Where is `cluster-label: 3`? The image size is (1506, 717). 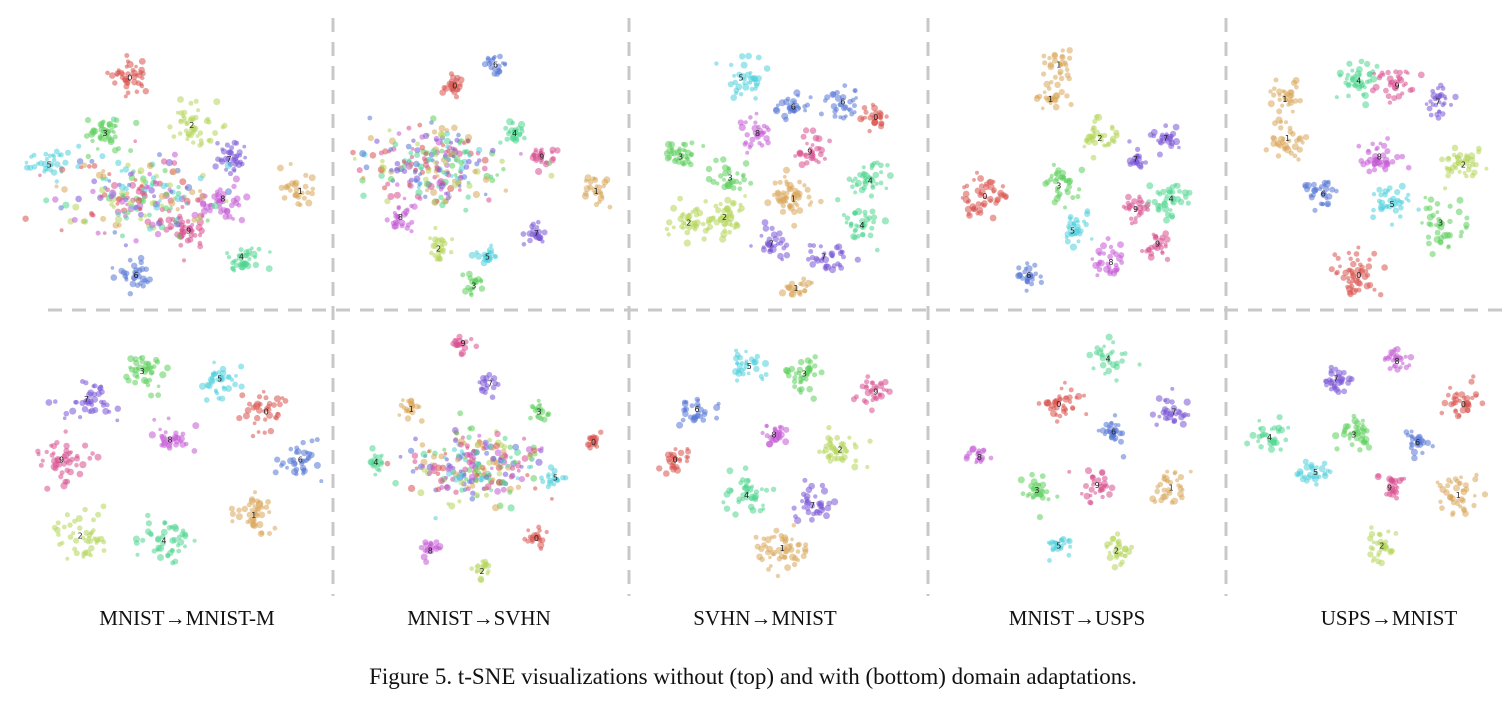 cluster-label: 3 is located at coordinates (1036, 490).